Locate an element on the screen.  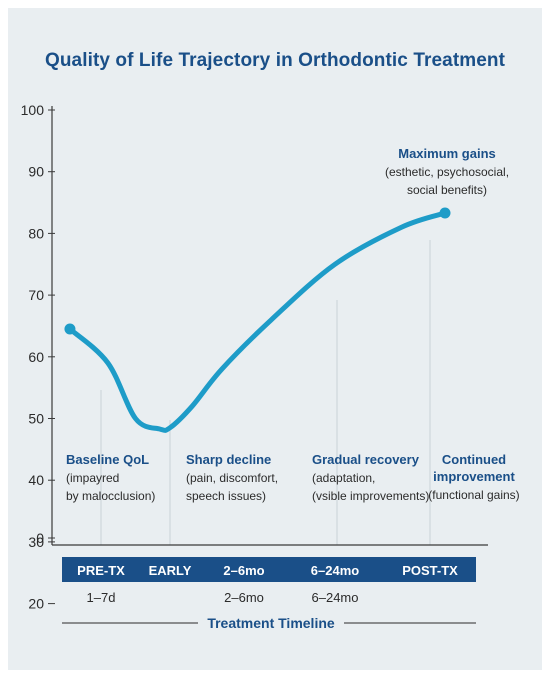
phase-label: POST-TX is located at coordinates (430, 570).